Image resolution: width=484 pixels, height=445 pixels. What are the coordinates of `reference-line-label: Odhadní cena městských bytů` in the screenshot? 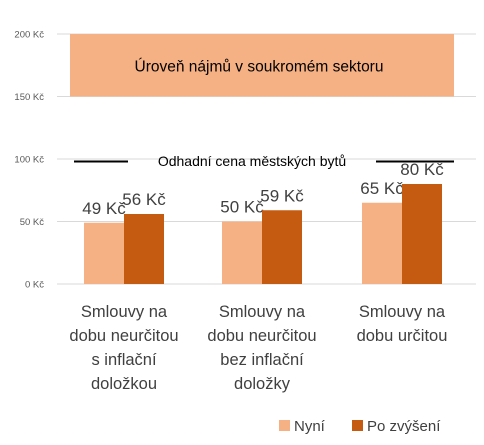 It's located at (252, 161).